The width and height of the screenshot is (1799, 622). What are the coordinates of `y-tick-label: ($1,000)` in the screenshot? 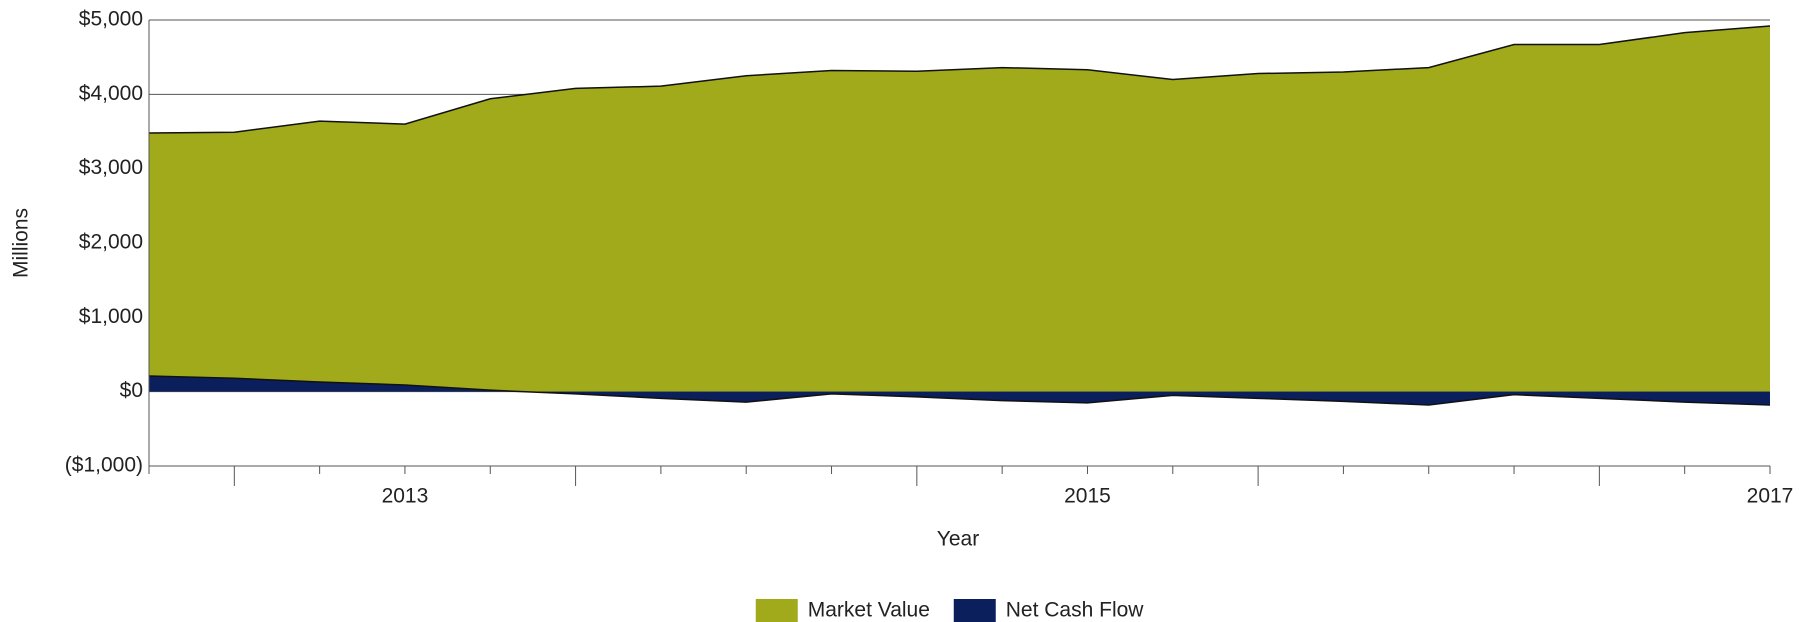 It's located at (104, 465).